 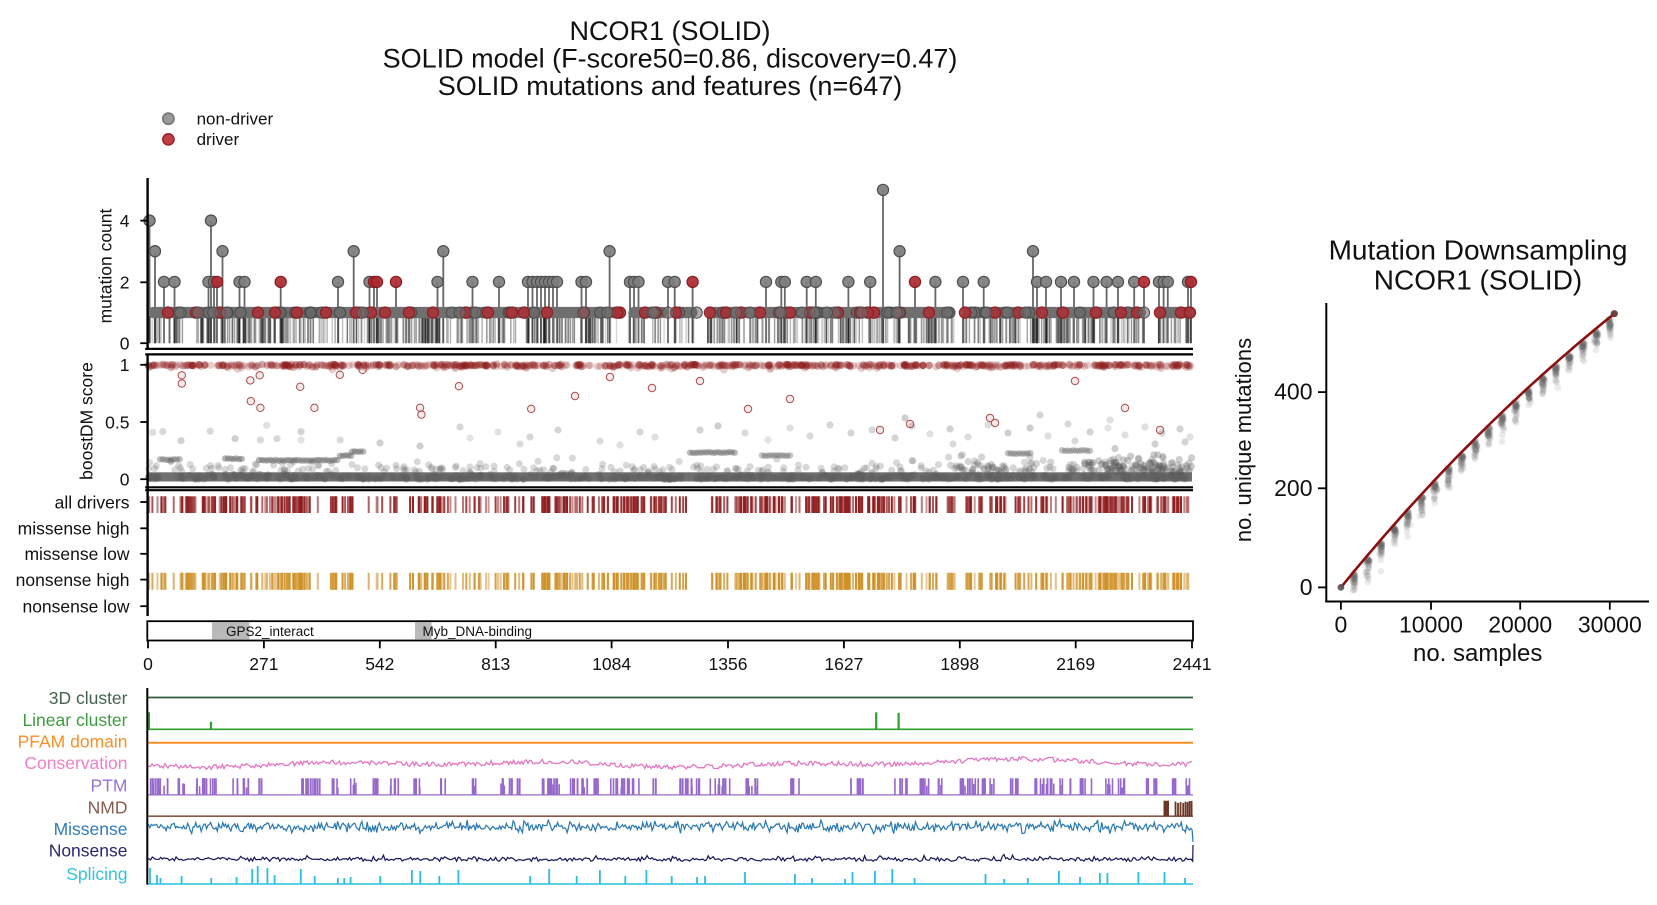 I want to click on svg-text: 0.5, so click(x=117, y=422).